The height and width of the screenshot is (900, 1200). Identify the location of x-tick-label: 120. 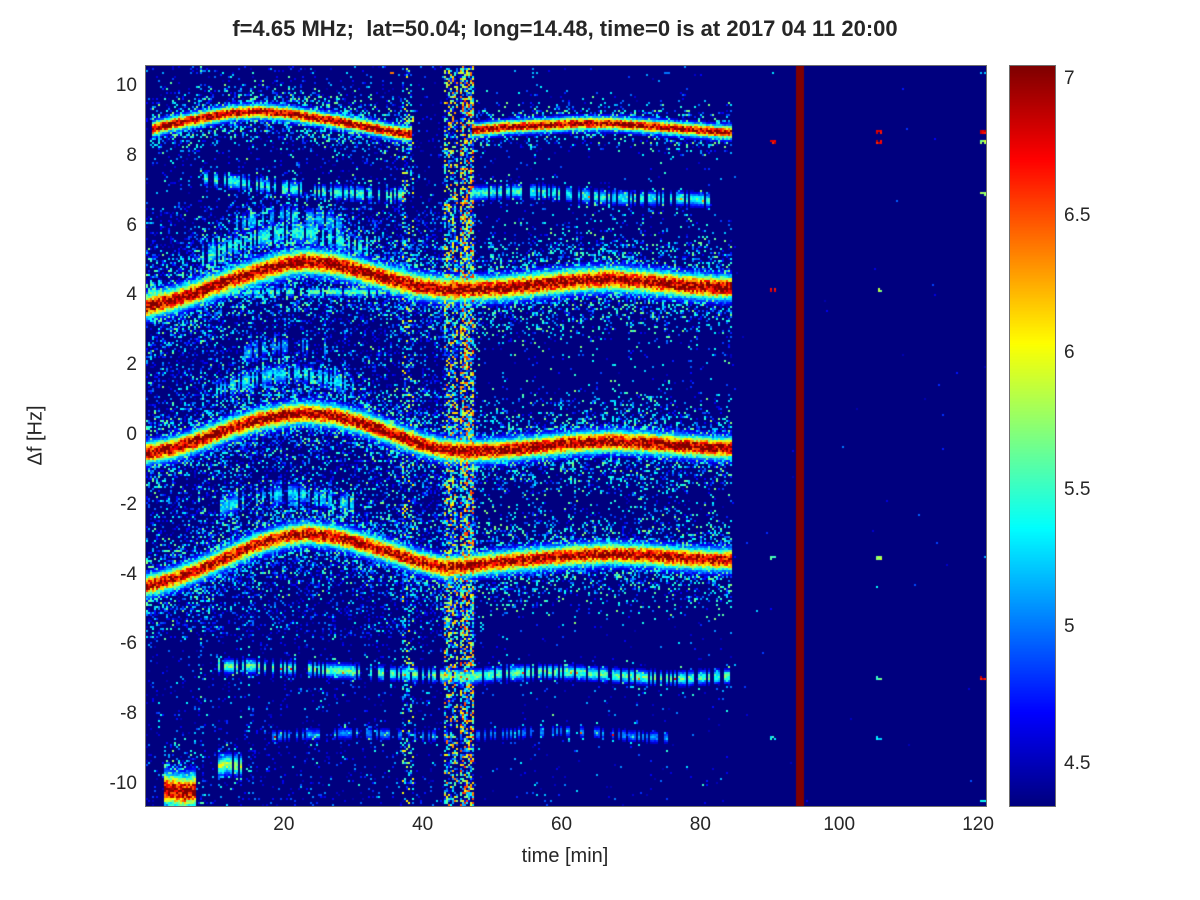
(978, 824).